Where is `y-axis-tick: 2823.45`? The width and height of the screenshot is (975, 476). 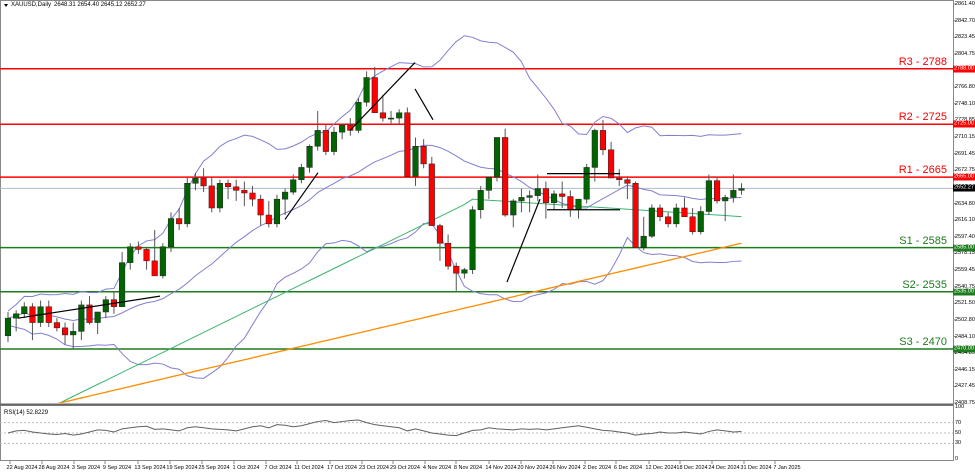 y-axis-tick: 2823.45 is located at coordinates (965, 37).